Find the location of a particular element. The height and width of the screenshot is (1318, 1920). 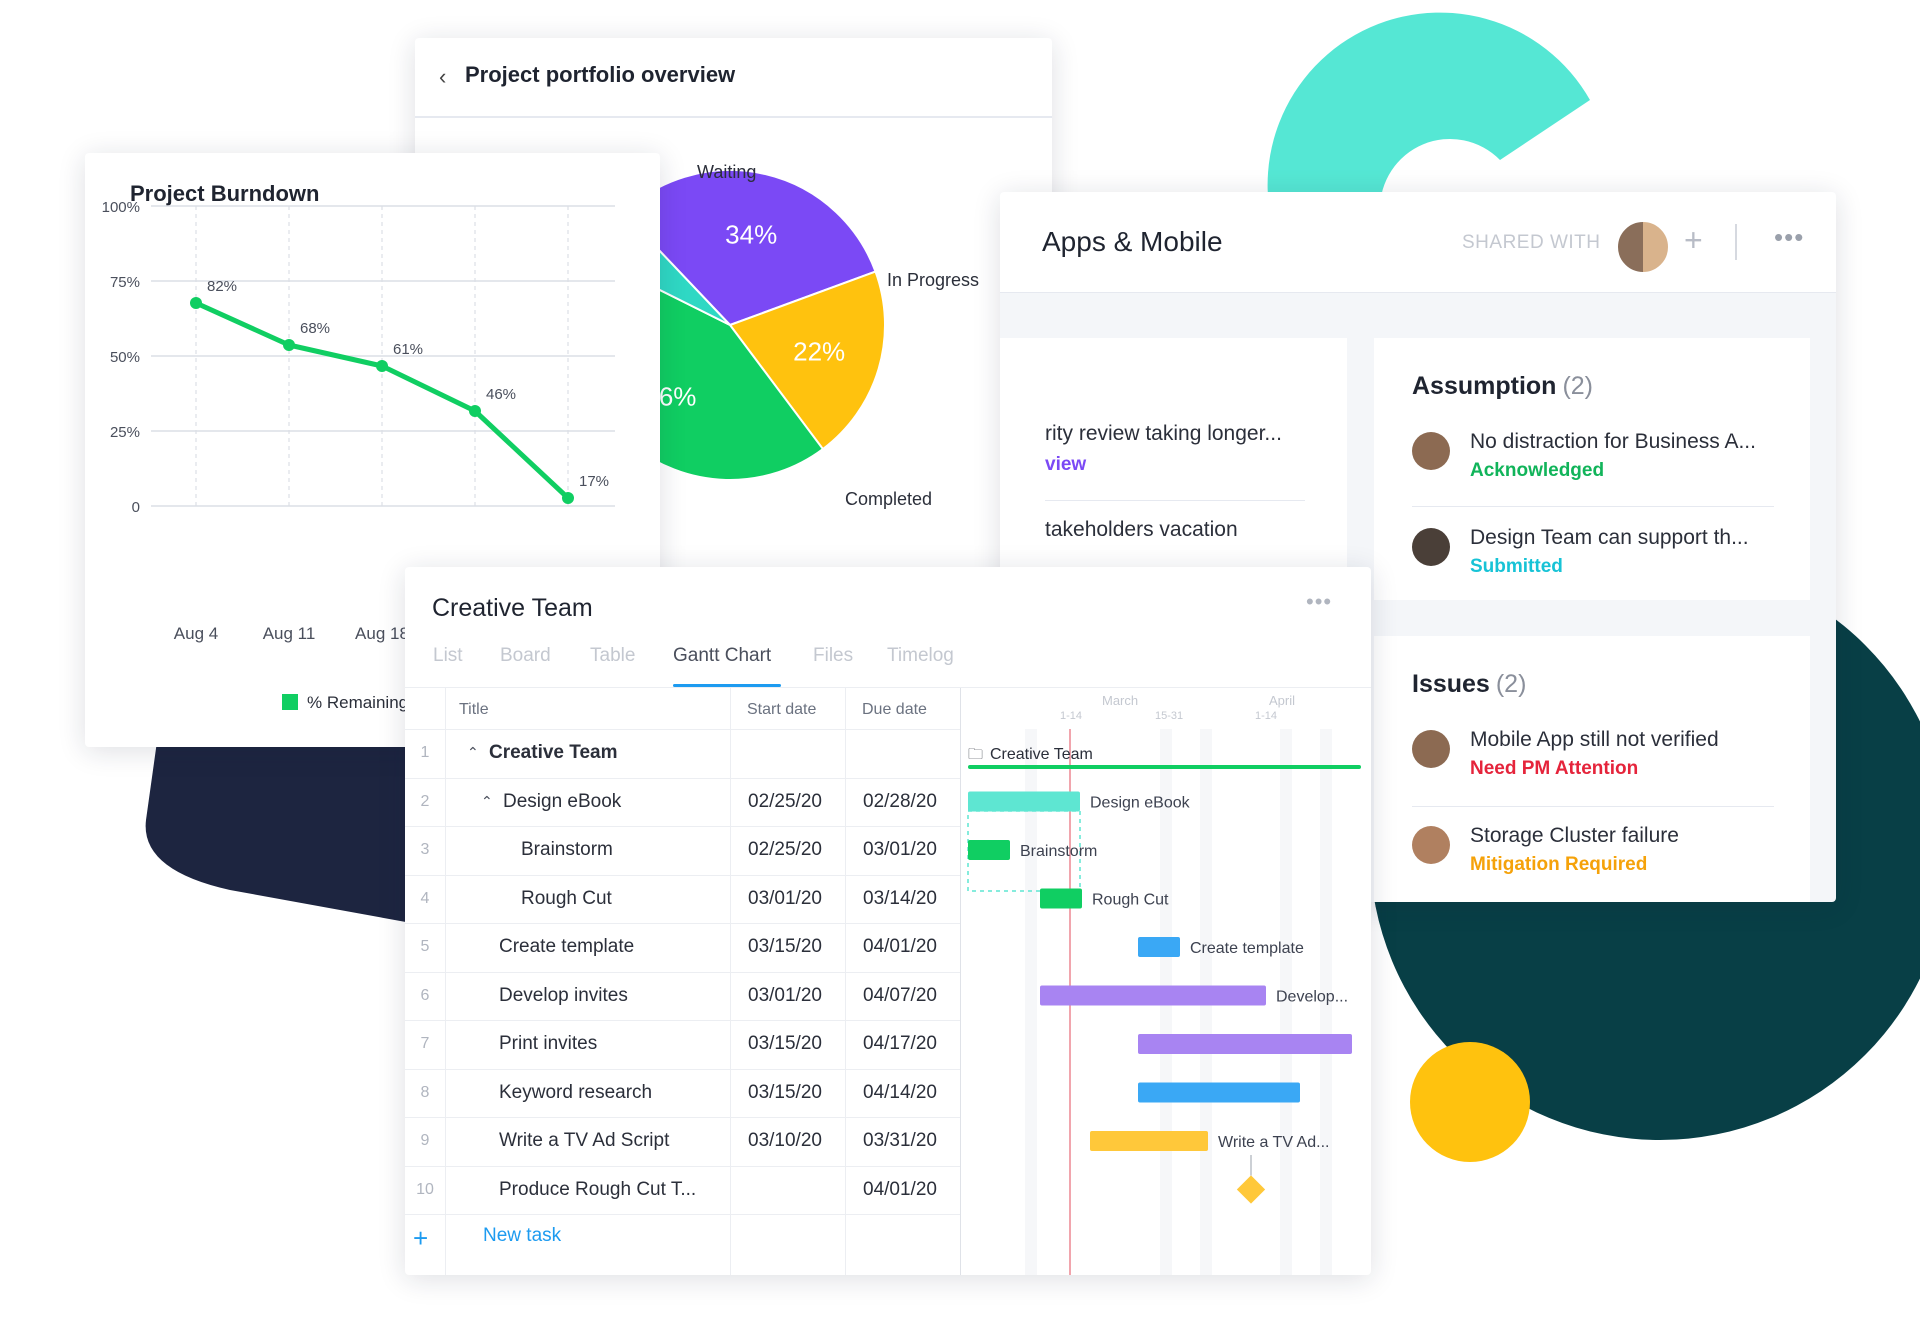

task-title: Keyword research is located at coordinates (576, 1092).